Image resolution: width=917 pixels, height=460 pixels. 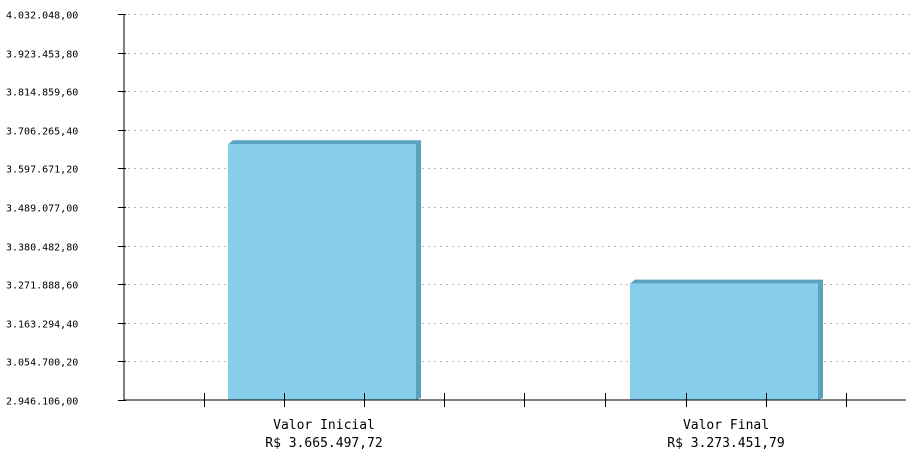 I want to click on y-tick-label: 3.271.888,60, so click(x=42, y=286).